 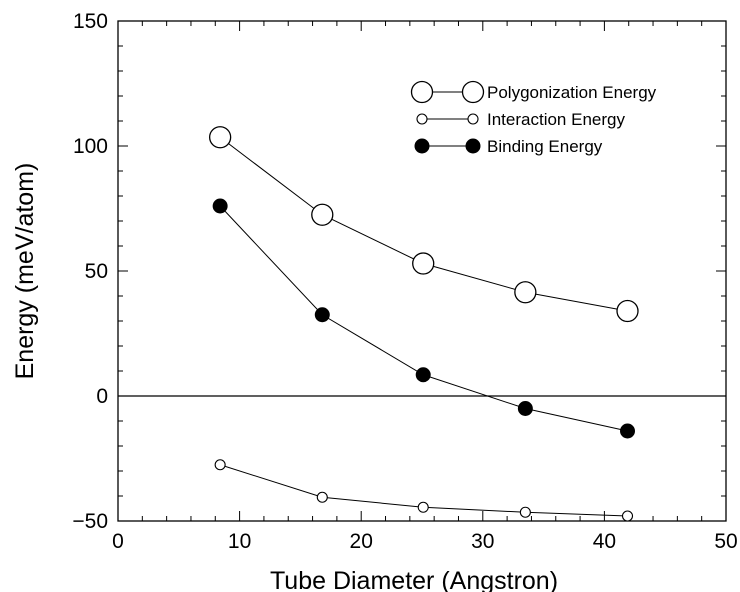 What do you see at coordinates (118, 541) in the screenshot?
I see `x-tick-label: 0` at bounding box center [118, 541].